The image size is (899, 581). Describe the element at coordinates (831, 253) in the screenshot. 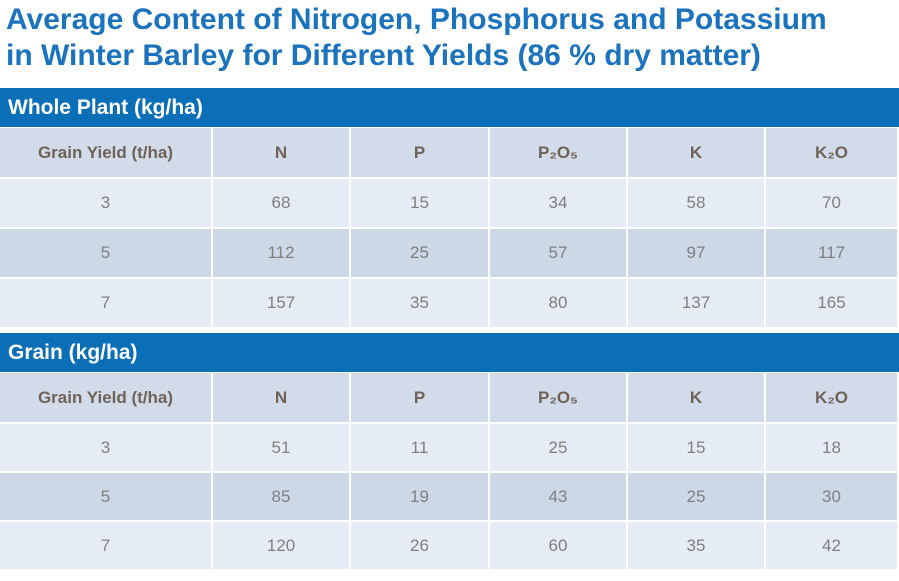

I see `table-cell: 117` at that location.